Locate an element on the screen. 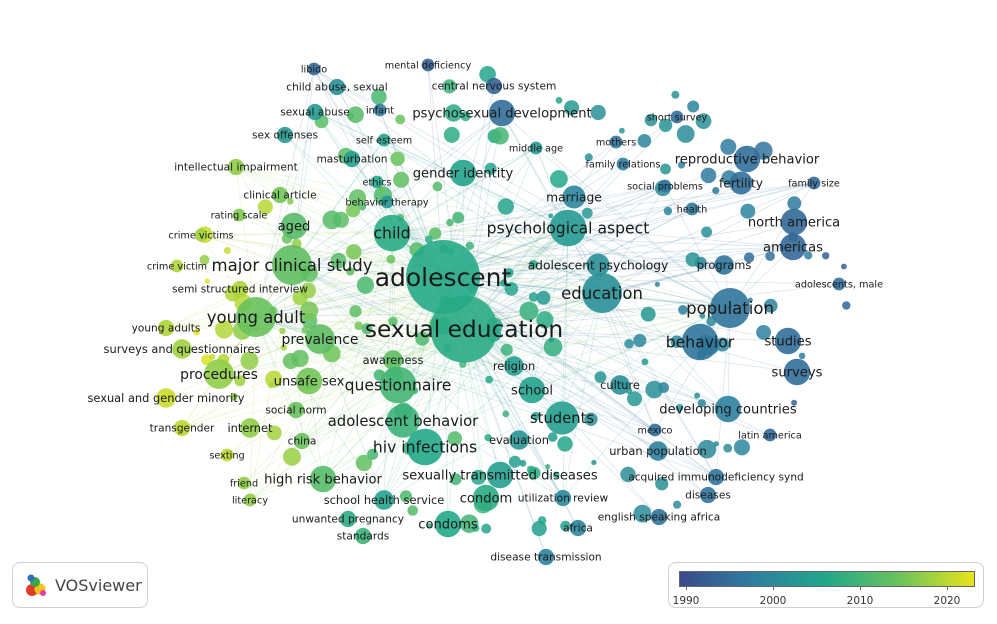  node-label: standards is located at coordinates (363, 537).